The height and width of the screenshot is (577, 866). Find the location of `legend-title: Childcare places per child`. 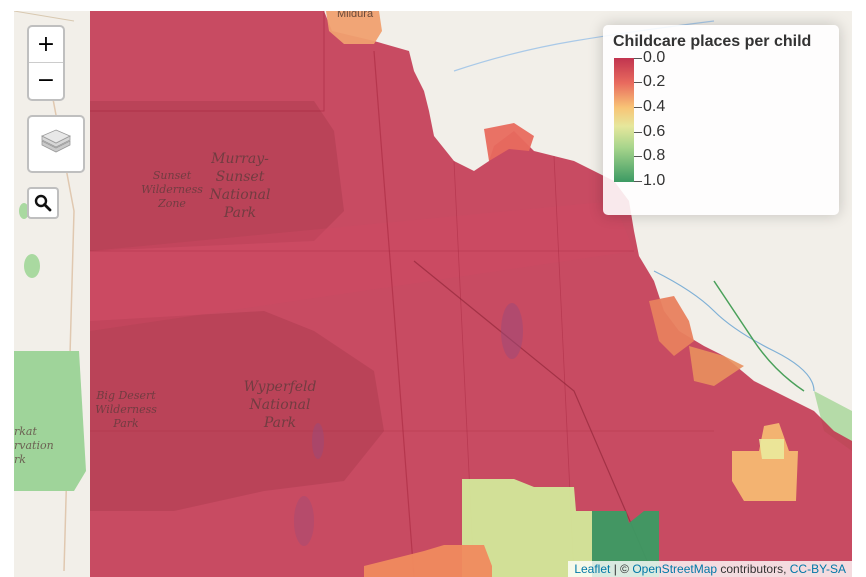

legend-title: Childcare places per child is located at coordinates (712, 41).